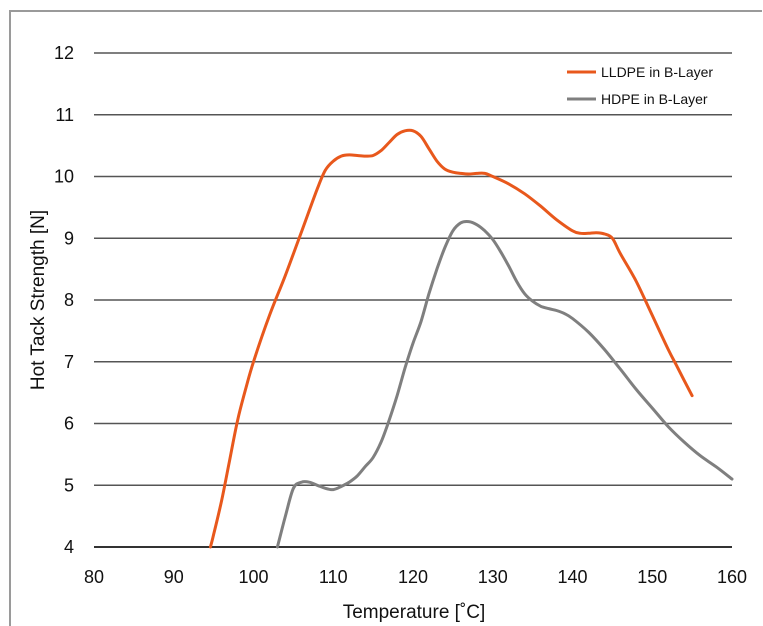 Image resolution: width=763 pixels, height=626 pixels. I want to click on legend: LLDPE in B-Layer HDPE in B-Layer, so click(640, 85).